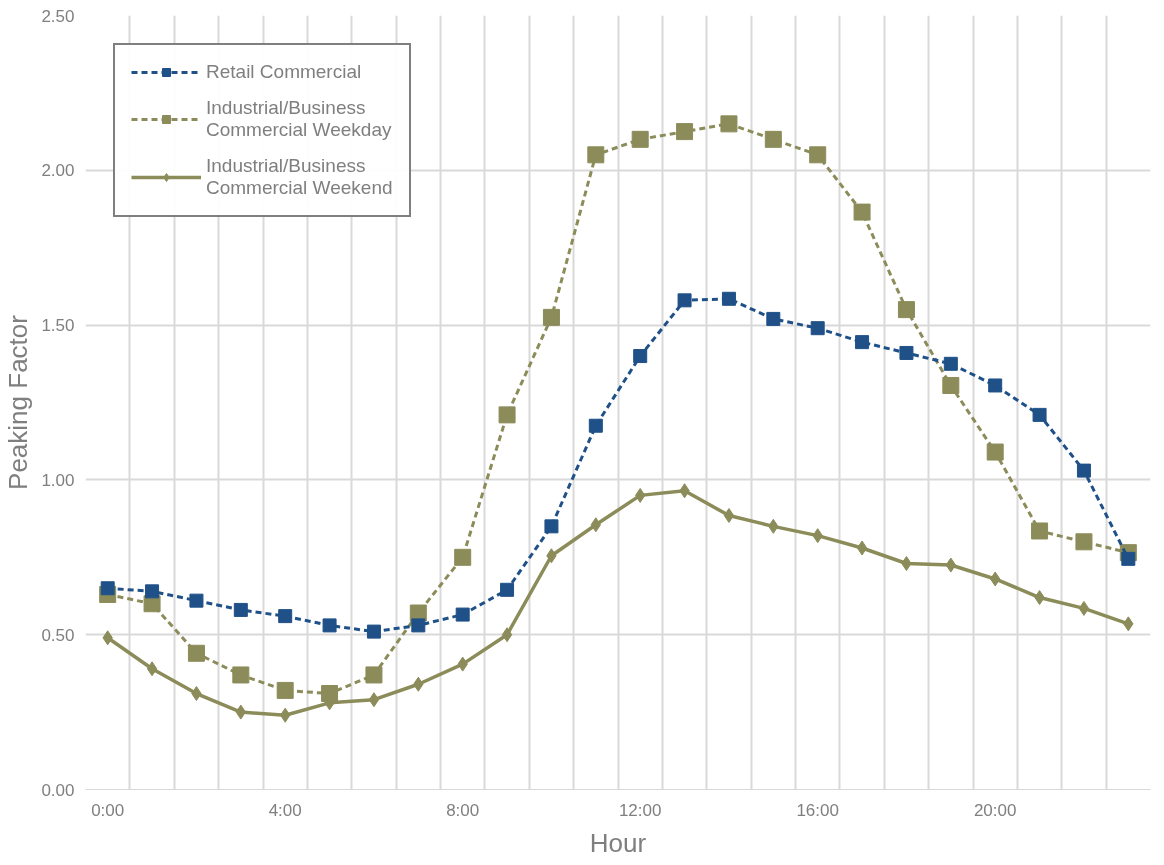 The image size is (1164, 865). Describe the element at coordinates (58, 790) in the screenshot. I see `y-tick-label: 0.00` at that location.